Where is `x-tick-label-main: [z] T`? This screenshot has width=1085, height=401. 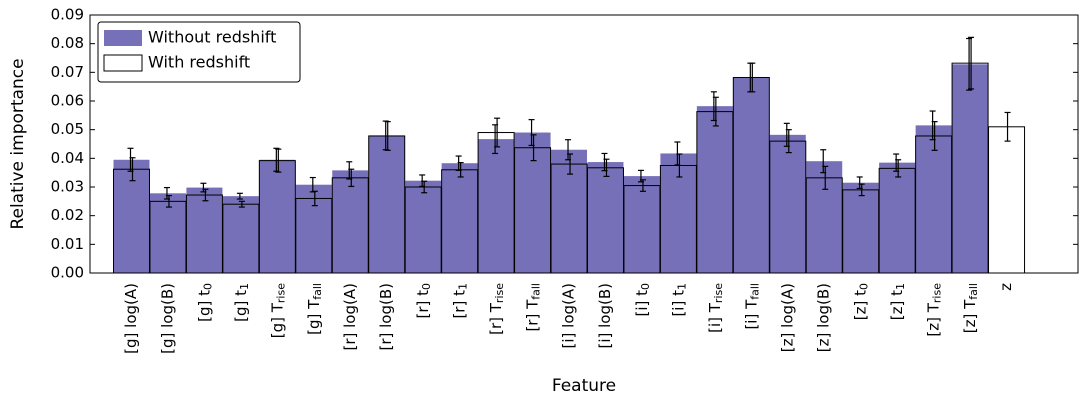
x-tick-label-main: [z] T is located at coordinates (970, 316).